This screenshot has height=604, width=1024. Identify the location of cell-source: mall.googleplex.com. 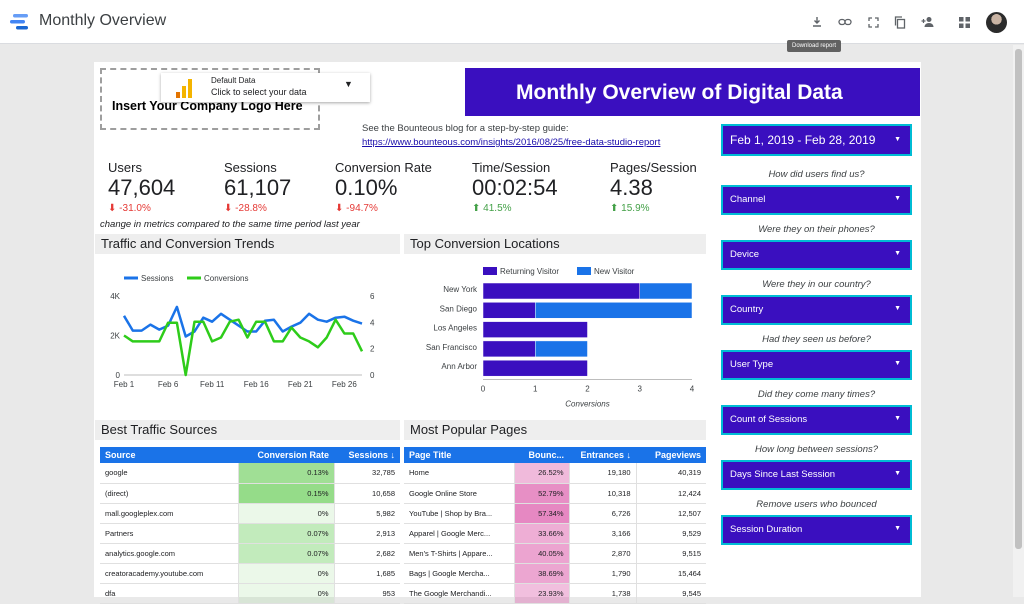
(169, 513).